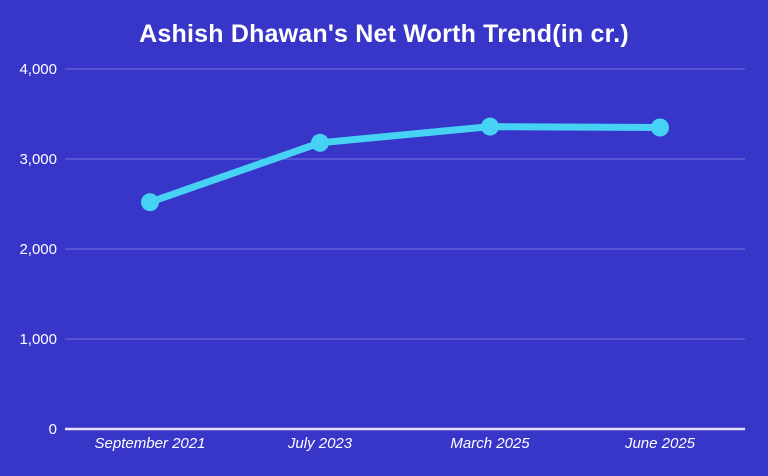 Image resolution: width=768 pixels, height=476 pixels. What do you see at coordinates (38, 249) in the screenshot?
I see `y-axis-tick-label: 2,000` at bounding box center [38, 249].